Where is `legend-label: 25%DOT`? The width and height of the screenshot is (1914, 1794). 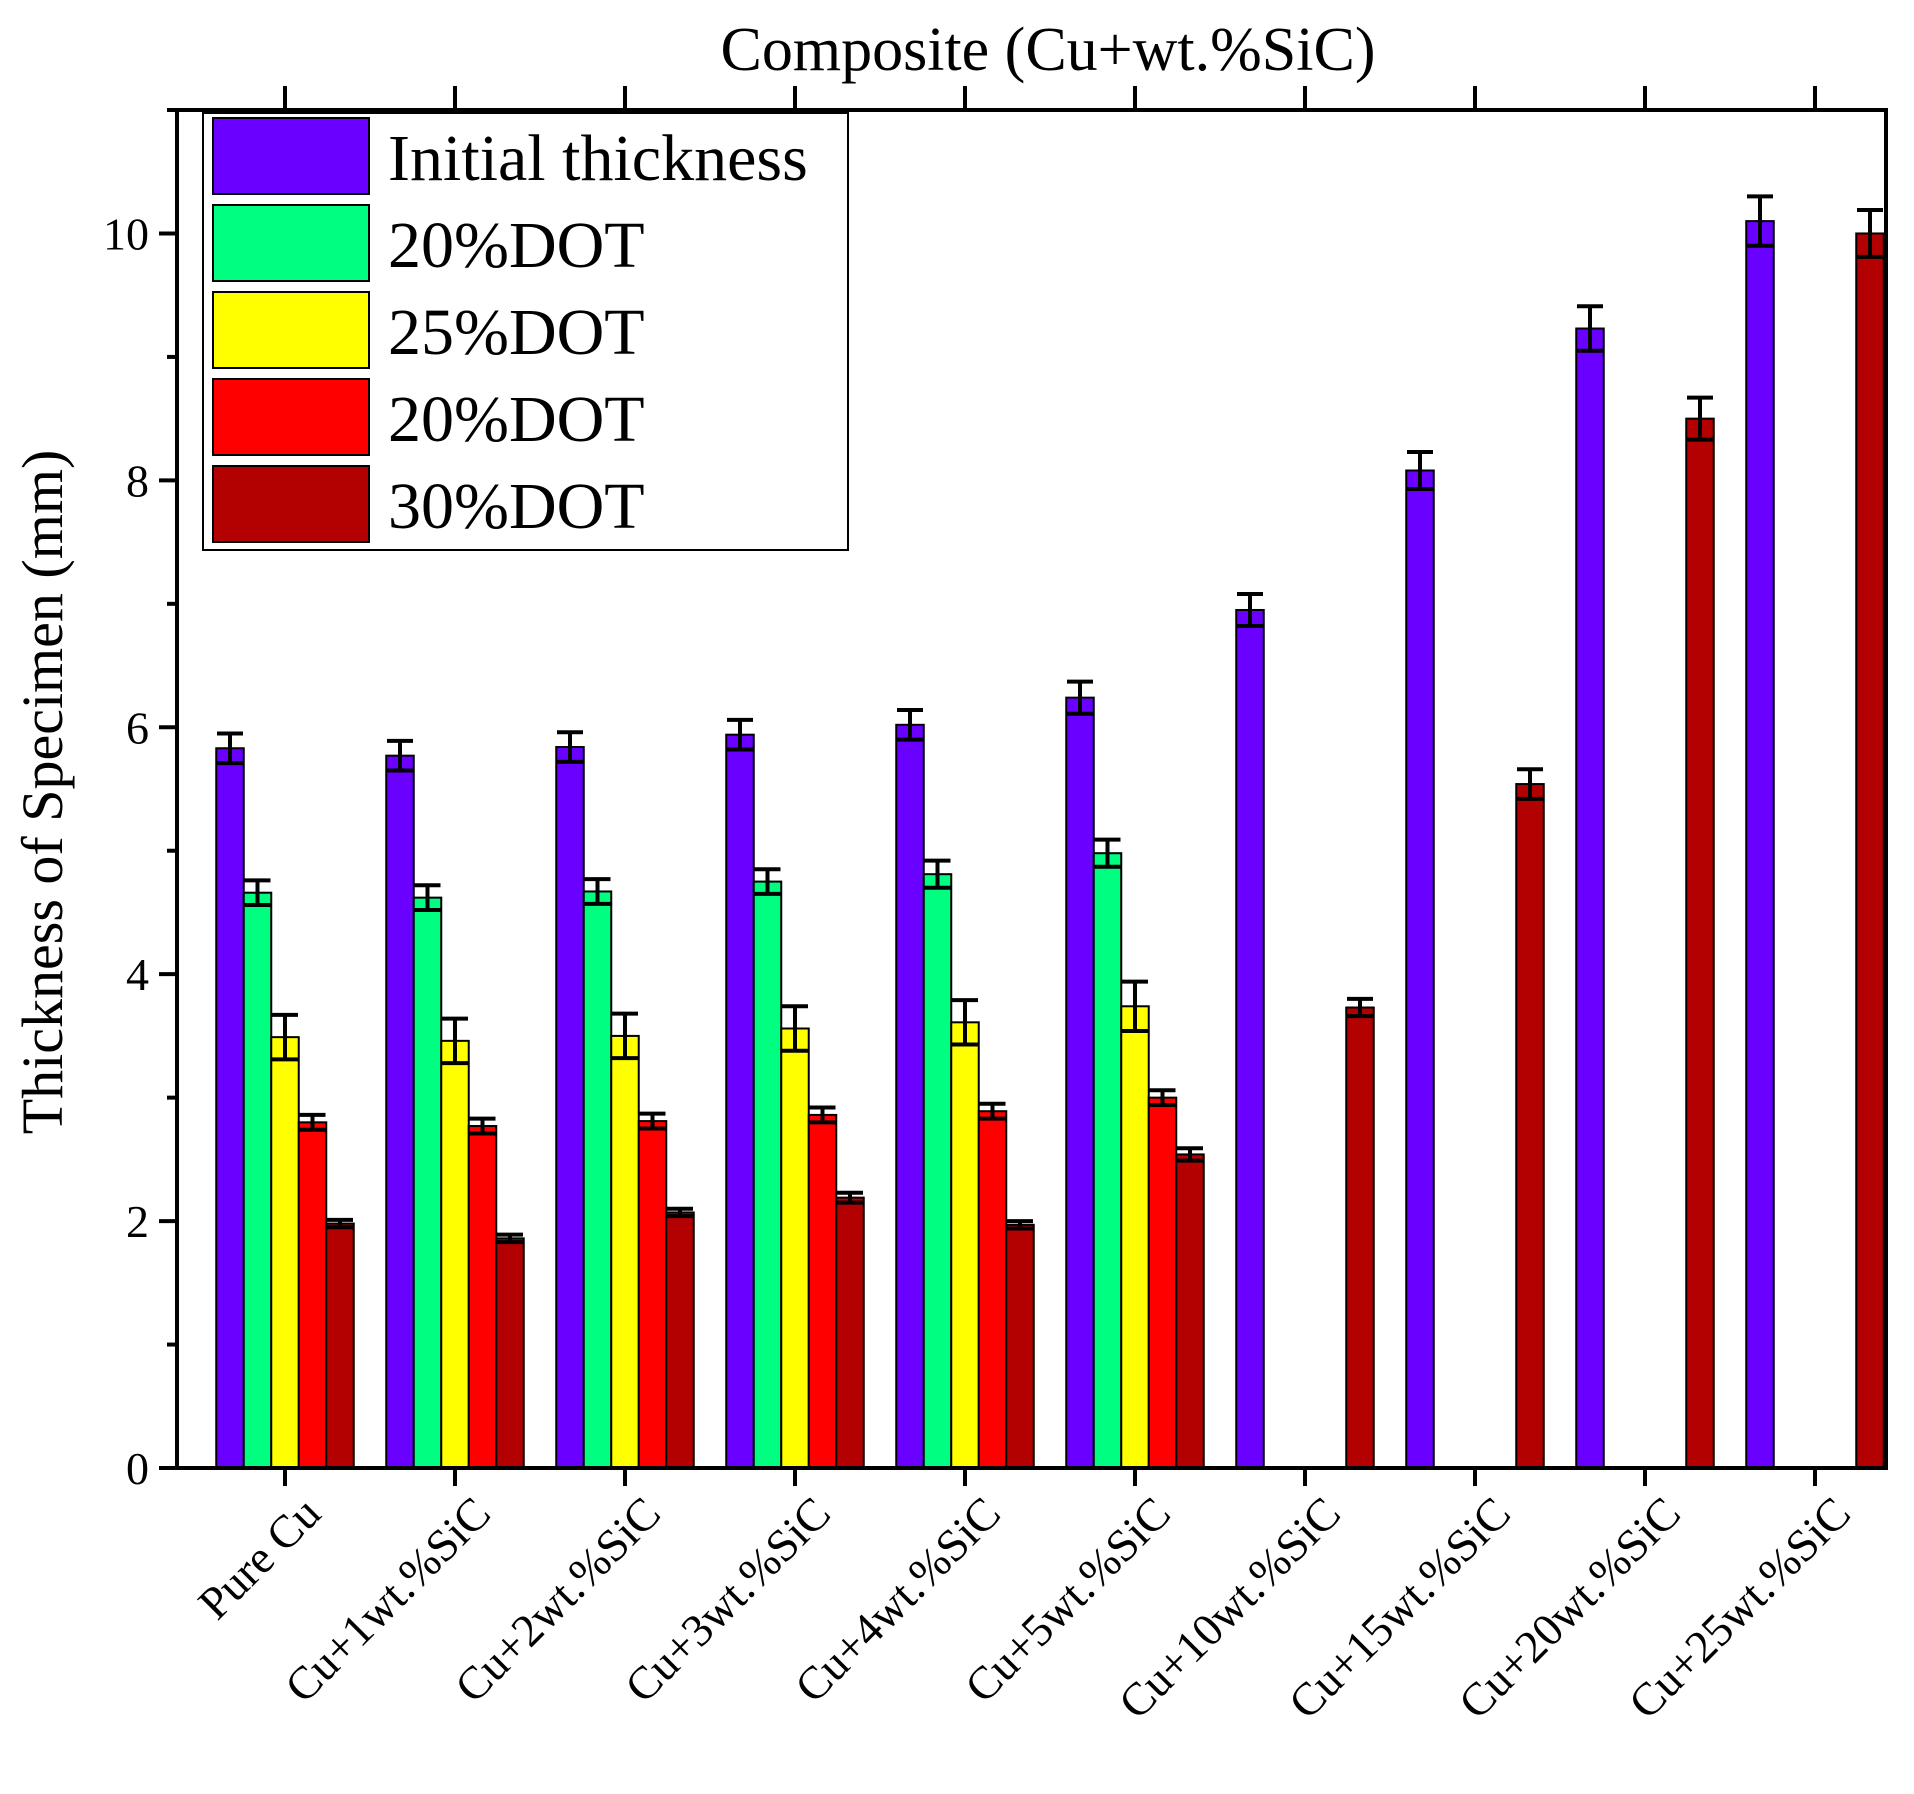 legend-label: 25%DOT is located at coordinates (516, 332).